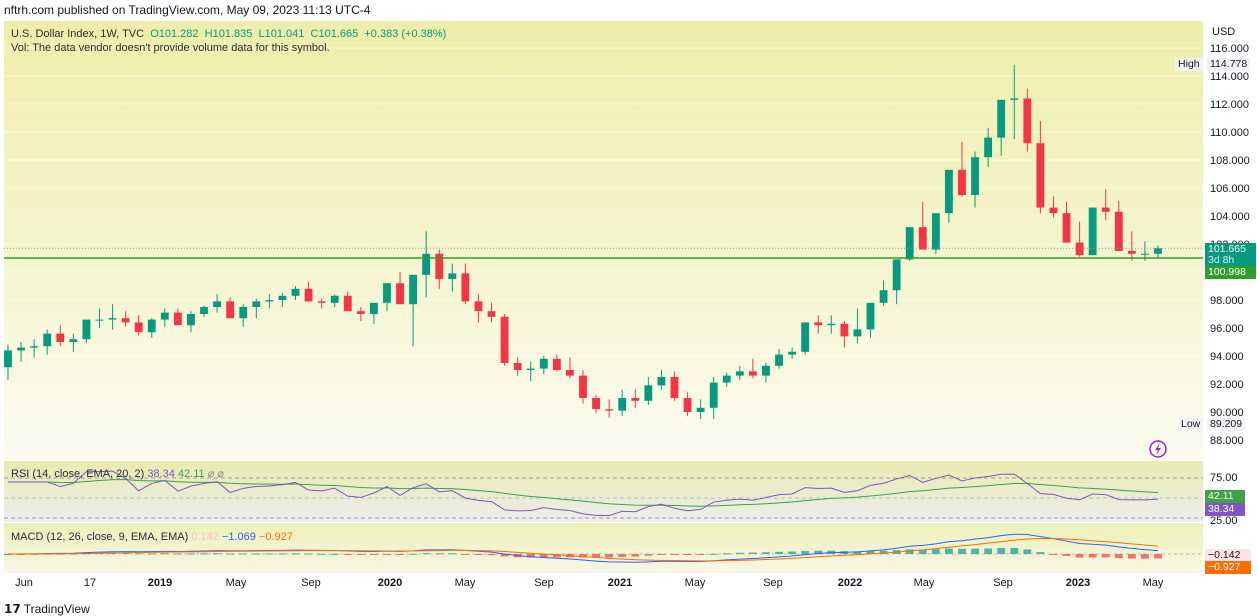 The width and height of the screenshot is (1257, 616). What do you see at coordinates (405, 34) in the screenshot?
I see `ohlc-change: +0.383 (+0.38%)` at bounding box center [405, 34].